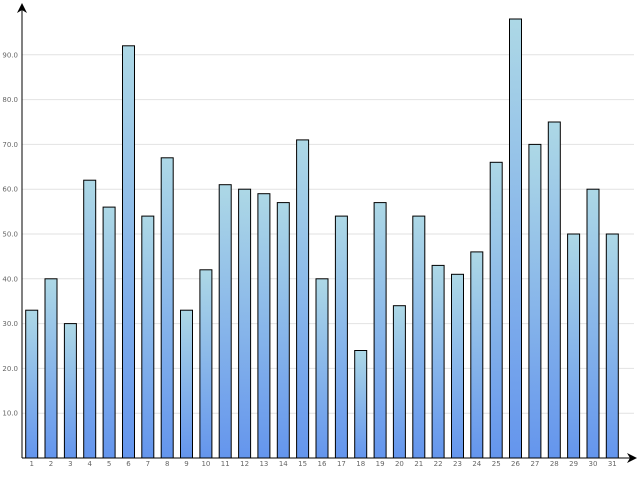 Image resolution: width=640 pixels, height=480 pixels. I want to click on x-tick-label: 13, so click(263, 464).